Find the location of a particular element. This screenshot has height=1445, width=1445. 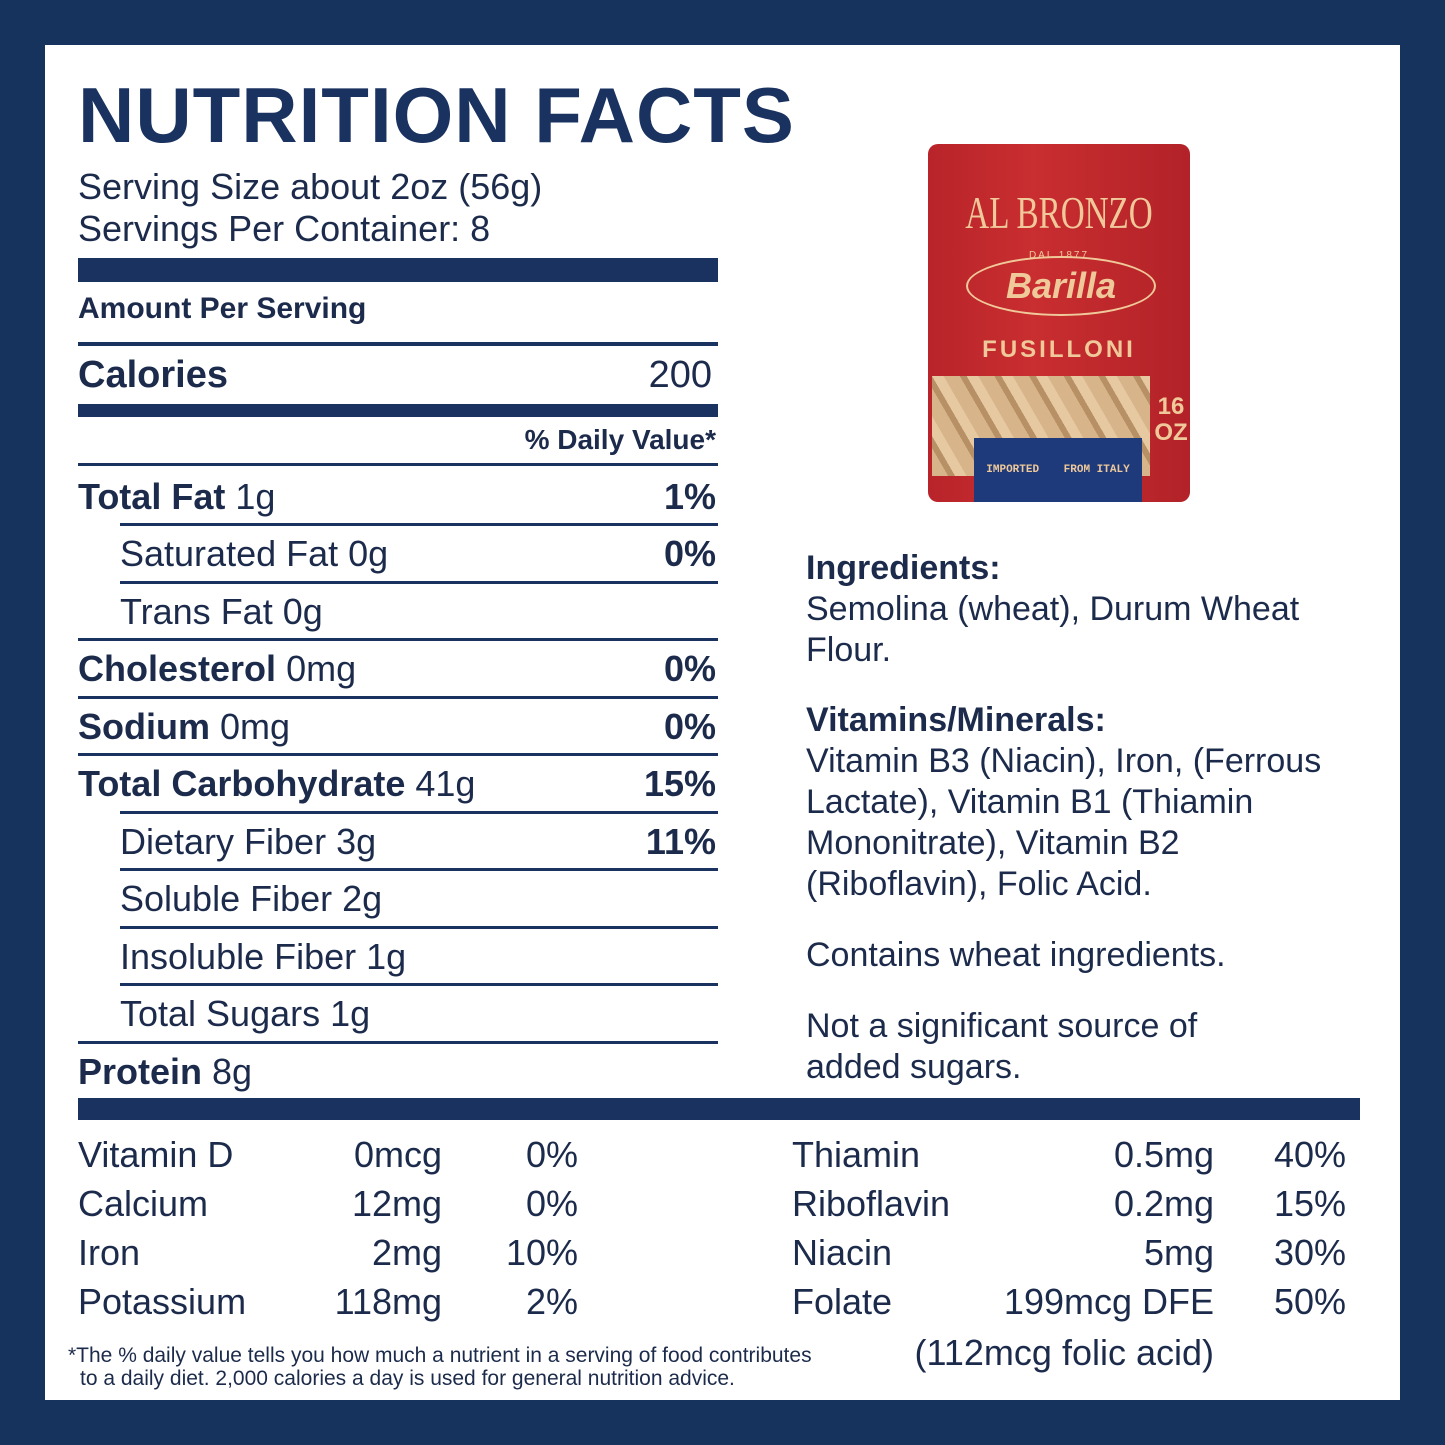

micronutrient-amount: 12mg is located at coordinates (396, 1203).